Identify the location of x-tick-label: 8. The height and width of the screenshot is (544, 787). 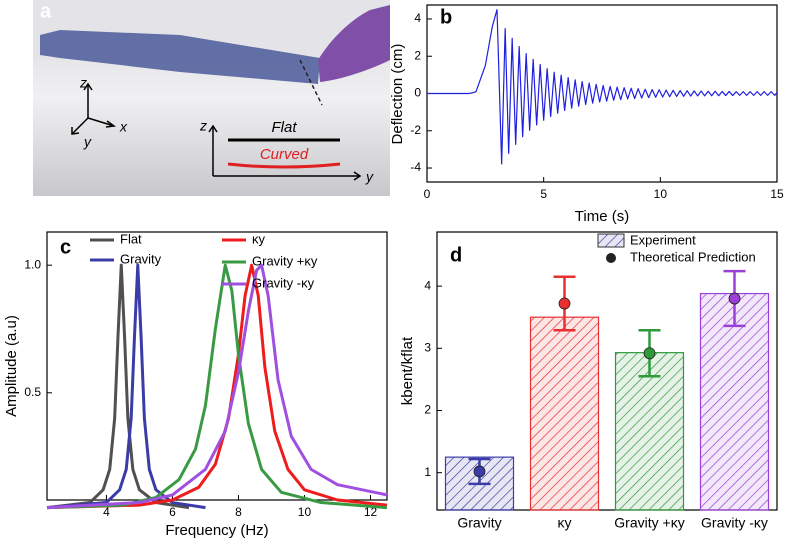
(238, 512).